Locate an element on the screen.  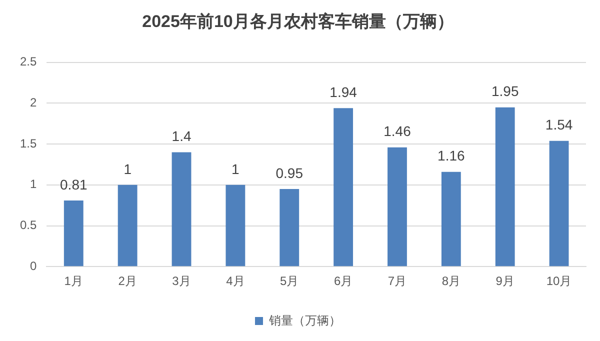
x-tick-label: 6月 is located at coordinates (343, 281).